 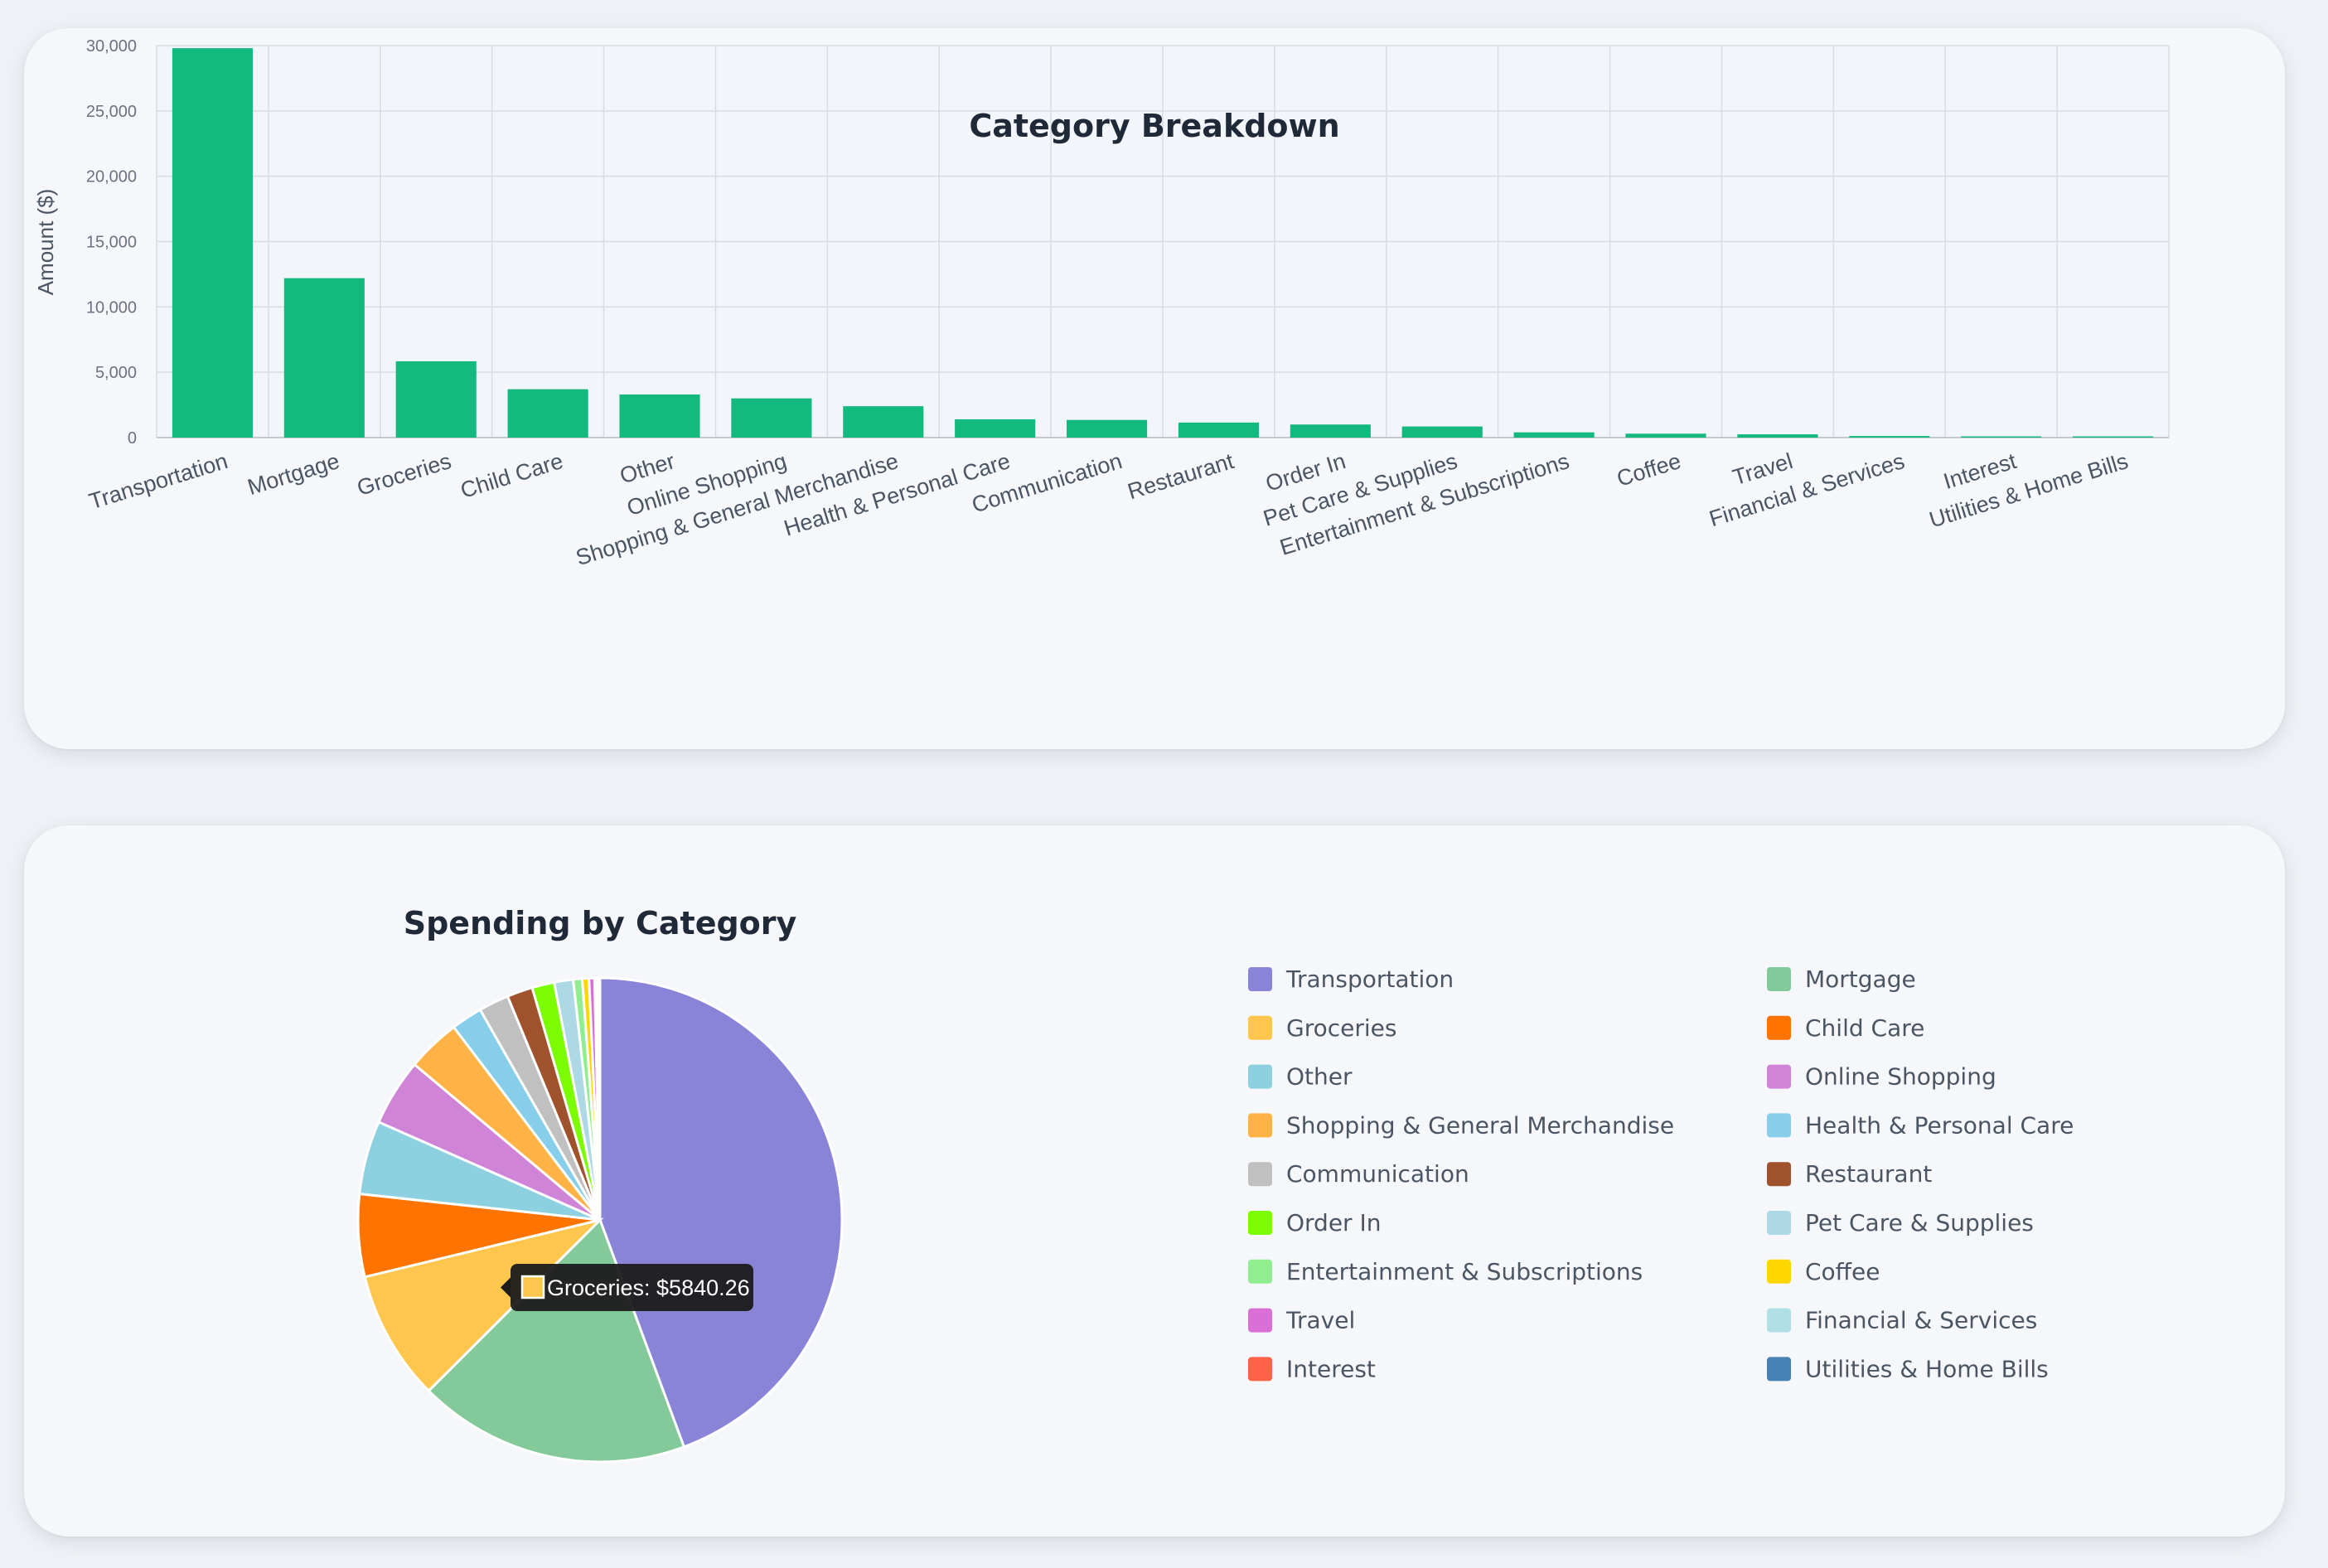 What do you see at coordinates (213, 243) in the screenshot?
I see `bar-transportation` at bounding box center [213, 243].